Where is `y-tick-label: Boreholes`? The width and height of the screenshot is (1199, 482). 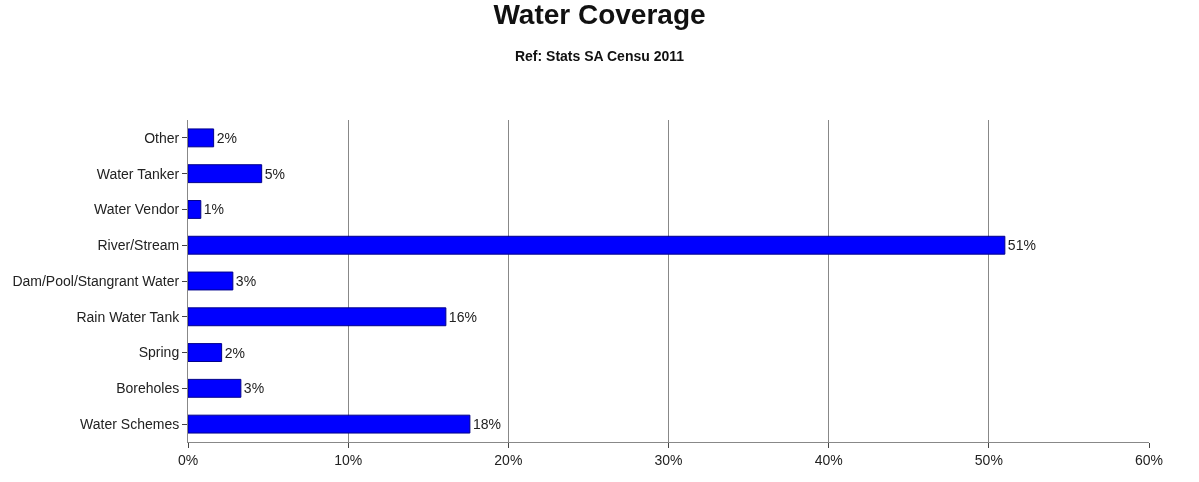 y-tick-label: Boreholes is located at coordinates (148, 388).